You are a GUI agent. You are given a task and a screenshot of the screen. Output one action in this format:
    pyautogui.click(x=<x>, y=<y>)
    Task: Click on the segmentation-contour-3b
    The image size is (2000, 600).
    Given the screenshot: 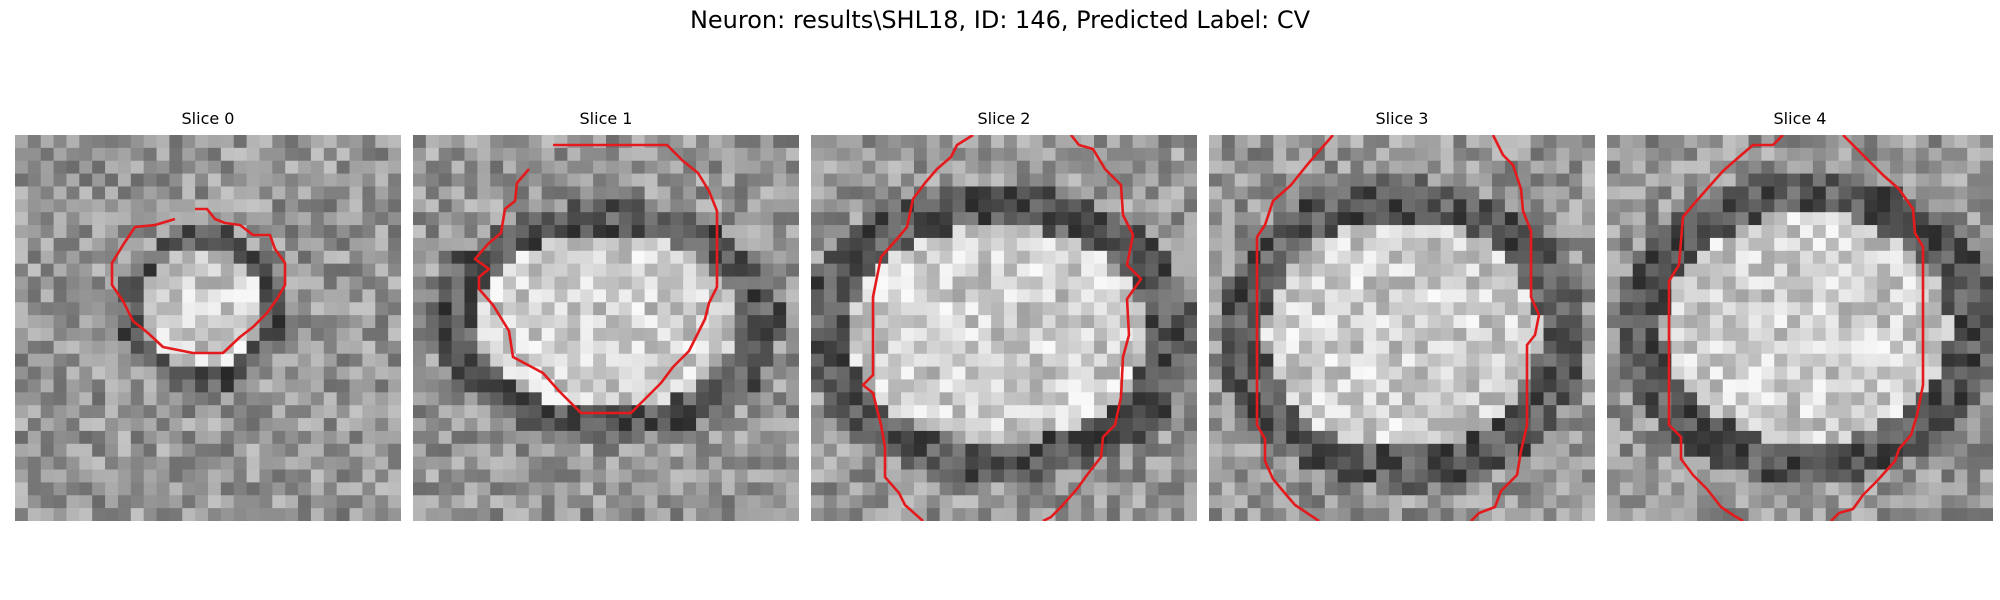 What is the action you would take?
    pyautogui.click(x=1505, y=328)
    